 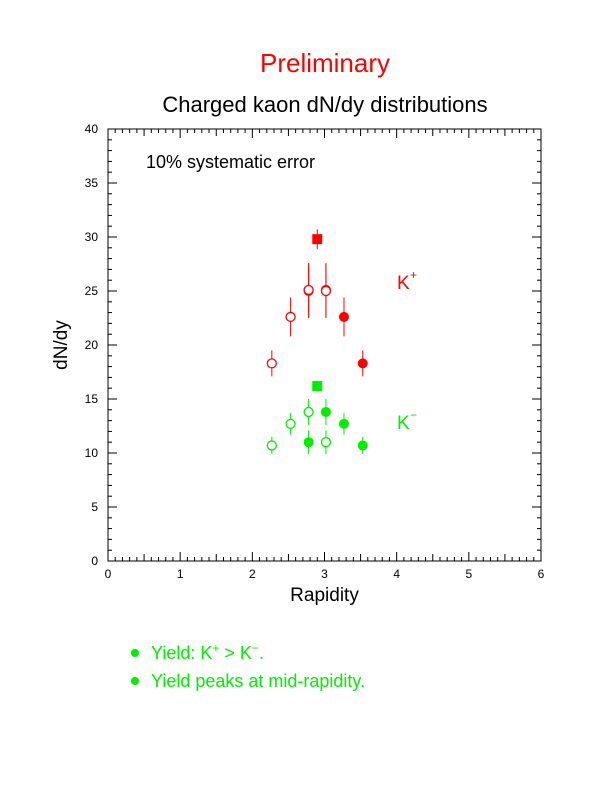 What do you see at coordinates (92, 291) in the screenshot?
I see `y-tick-label: 25` at bounding box center [92, 291].